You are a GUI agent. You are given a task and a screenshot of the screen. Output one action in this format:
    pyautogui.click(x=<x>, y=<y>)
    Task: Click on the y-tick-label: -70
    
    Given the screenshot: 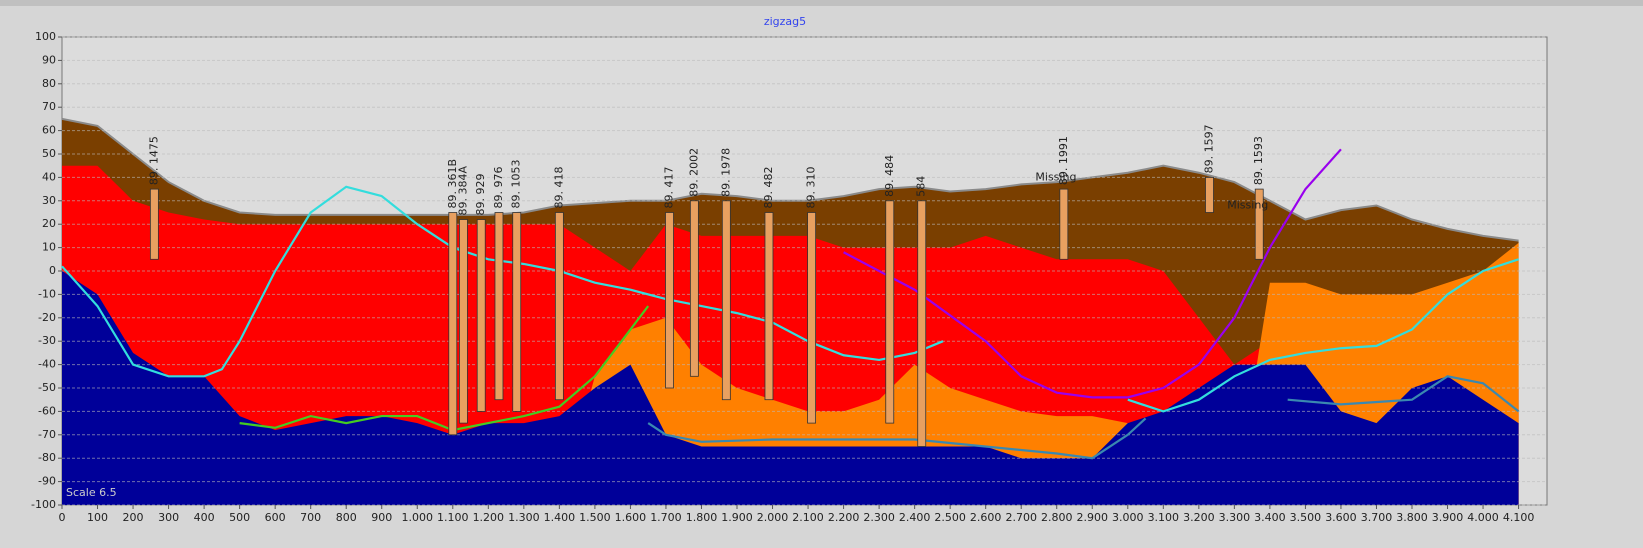 What is the action you would take?
    pyautogui.click(x=47, y=434)
    